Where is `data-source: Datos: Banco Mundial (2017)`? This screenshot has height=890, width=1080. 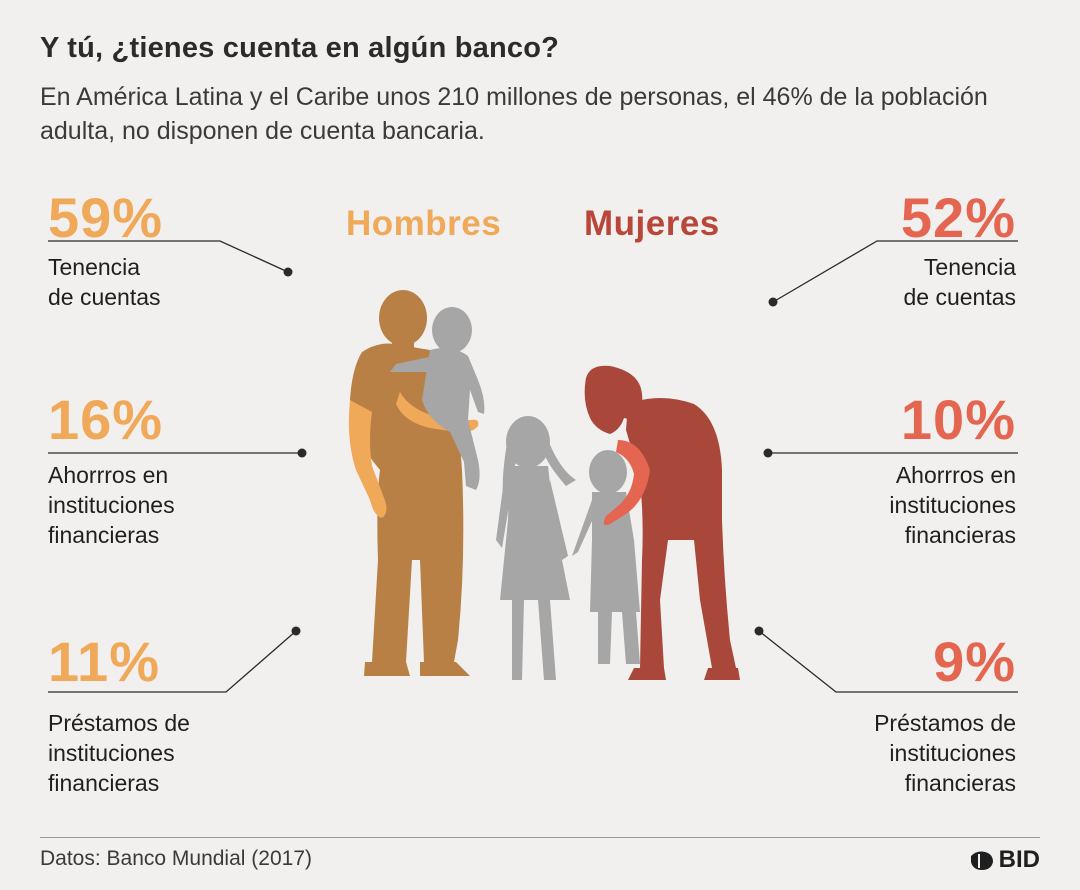
data-source: Datos: Banco Mundial (2017) is located at coordinates (176, 858).